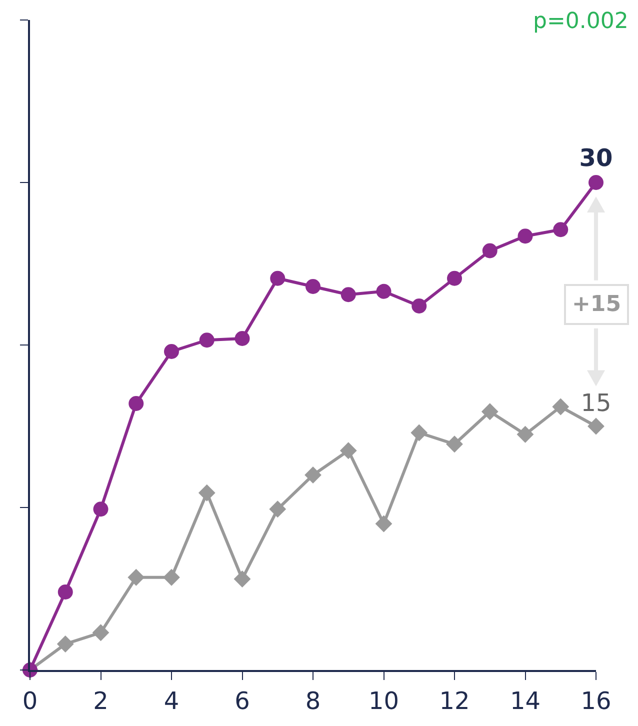  Describe the element at coordinates (525, 700) in the screenshot. I see `x-tick-label: 14` at that location.